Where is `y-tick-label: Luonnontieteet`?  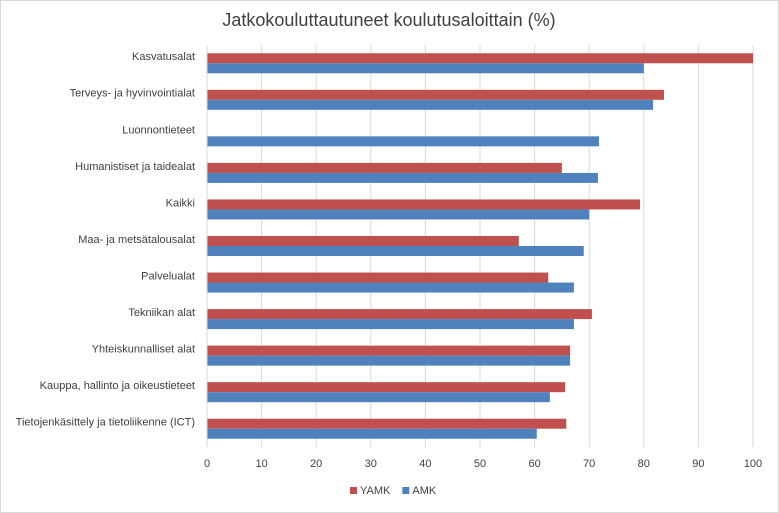 y-tick-label: Luonnontieteet is located at coordinates (158, 130).